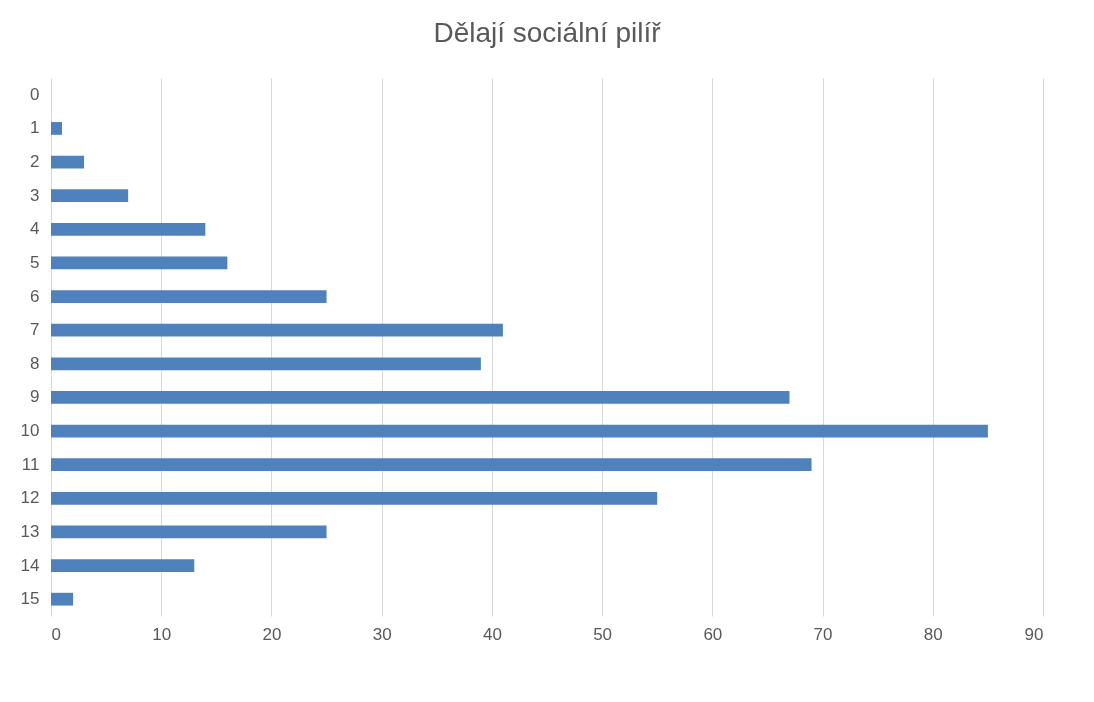 This screenshot has height=702, width=1094. Describe the element at coordinates (933, 634) in the screenshot. I see `x-tick-label: 80` at that location.